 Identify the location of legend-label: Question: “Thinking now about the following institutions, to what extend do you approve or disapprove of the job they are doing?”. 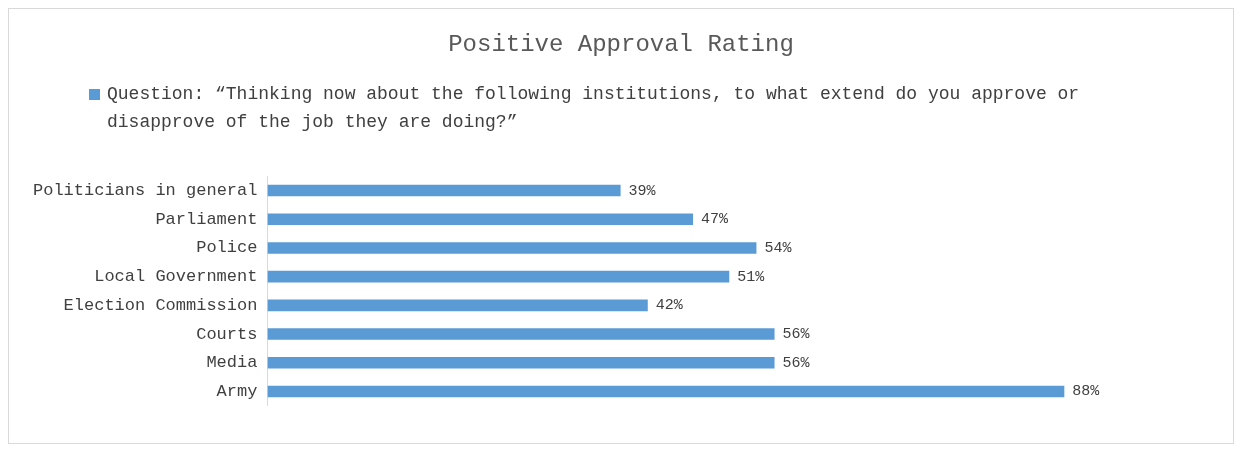
(593, 108).